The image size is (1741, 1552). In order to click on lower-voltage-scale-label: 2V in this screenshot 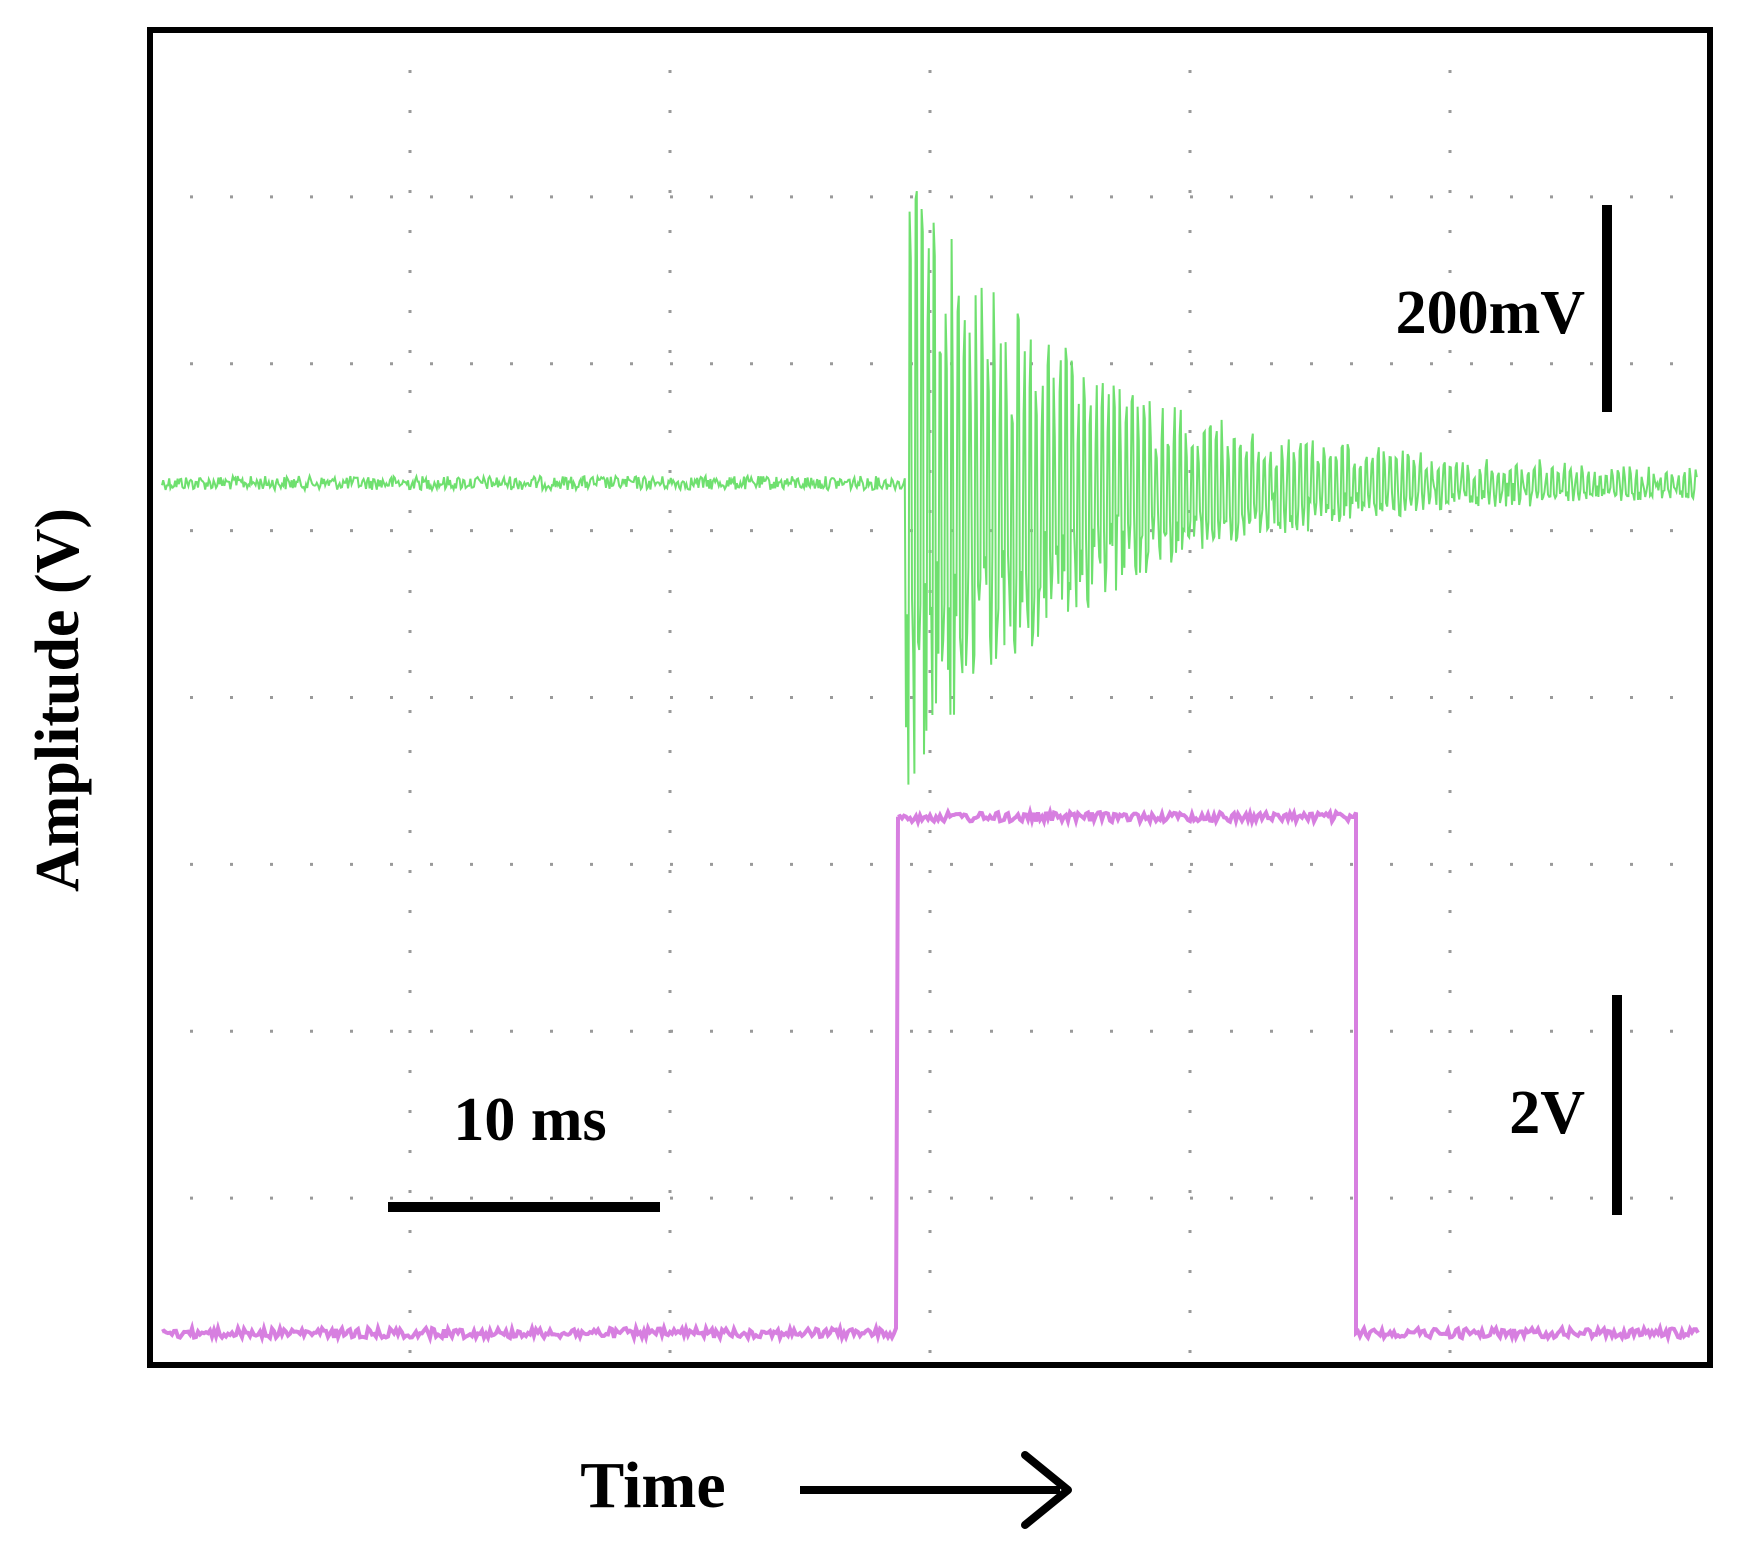, I will do `click(1547, 1113)`.